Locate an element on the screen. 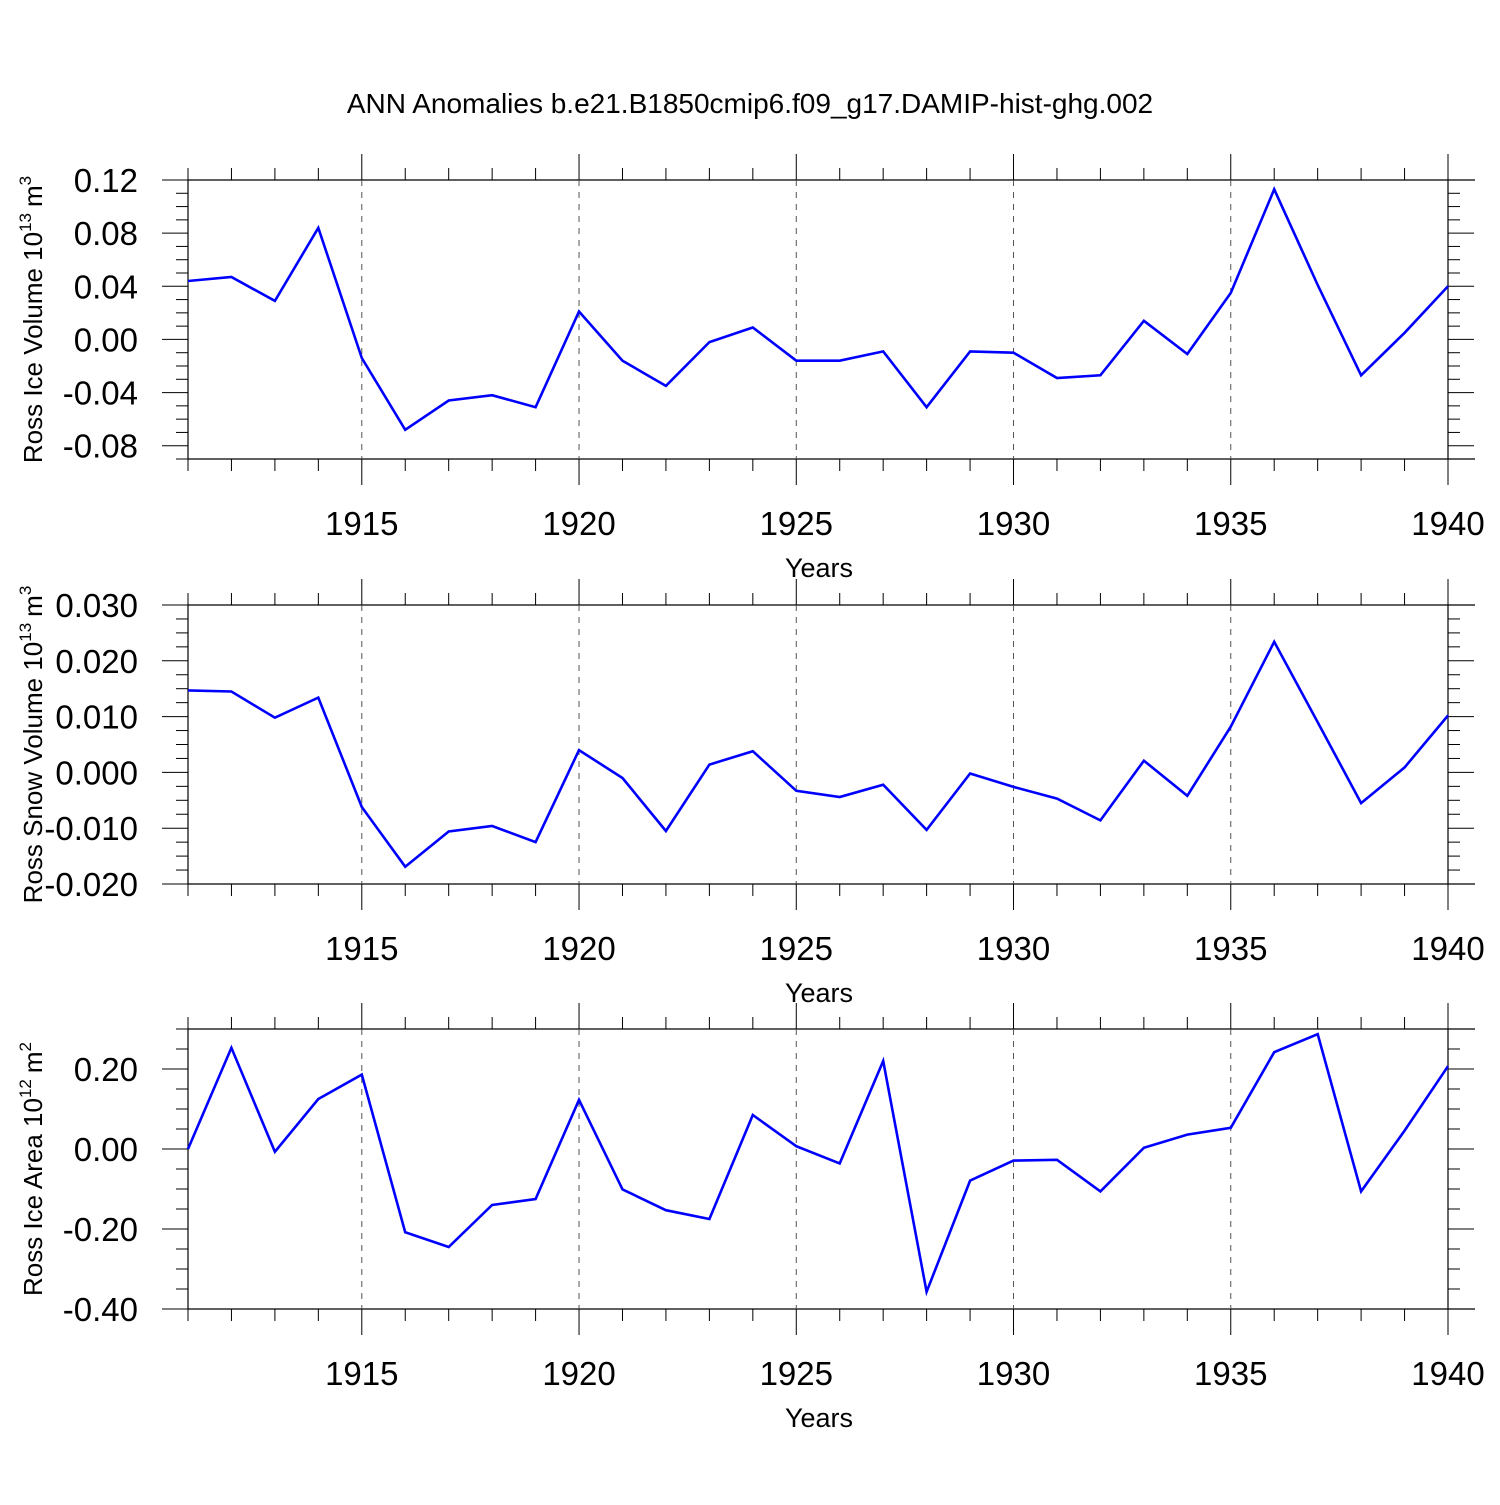 The image size is (1500, 1505). x-tick-label: 1940 is located at coordinates (1447, 523).